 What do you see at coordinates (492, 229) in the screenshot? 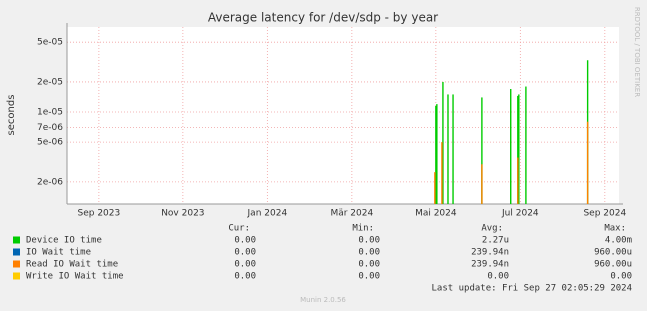
I see `legend-header: Avg:` at bounding box center [492, 229].